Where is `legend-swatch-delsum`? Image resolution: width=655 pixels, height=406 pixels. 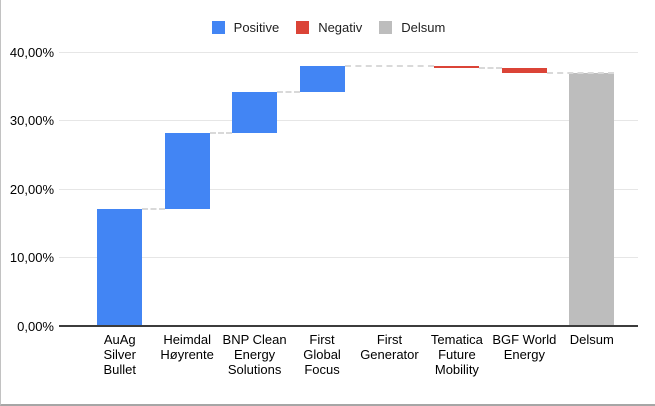
legend-swatch-delsum is located at coordinates (386, 27).